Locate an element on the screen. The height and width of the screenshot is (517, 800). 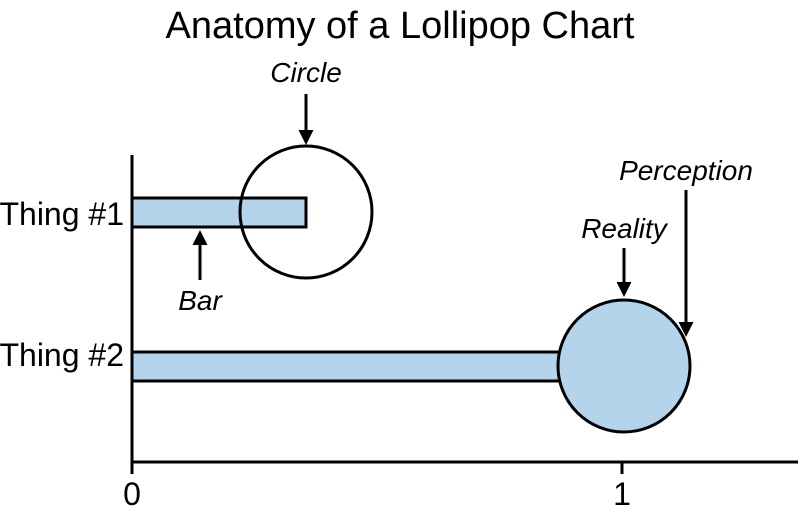
chart-title: Anatomy of a Lollipop Chart is located at coordinates (400, 26).